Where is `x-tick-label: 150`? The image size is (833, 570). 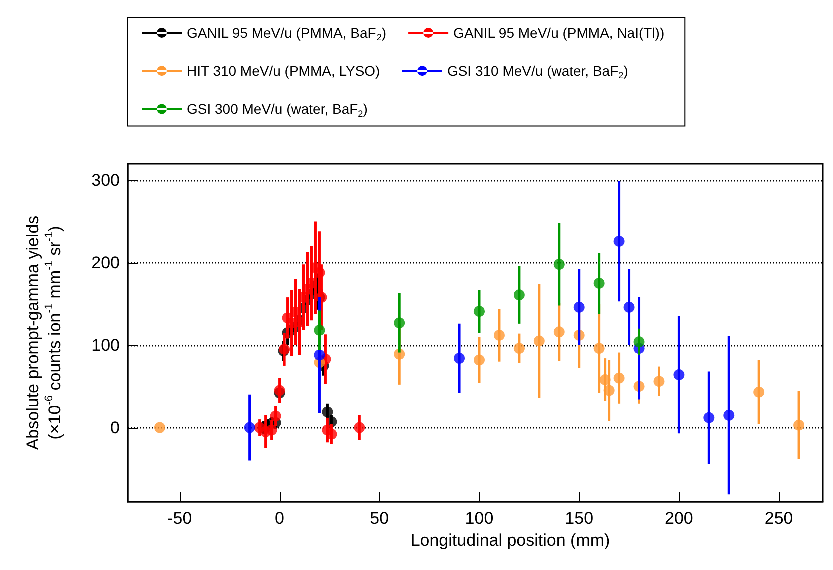 x-tick-label: 150 is located at coordinates (579, 518).